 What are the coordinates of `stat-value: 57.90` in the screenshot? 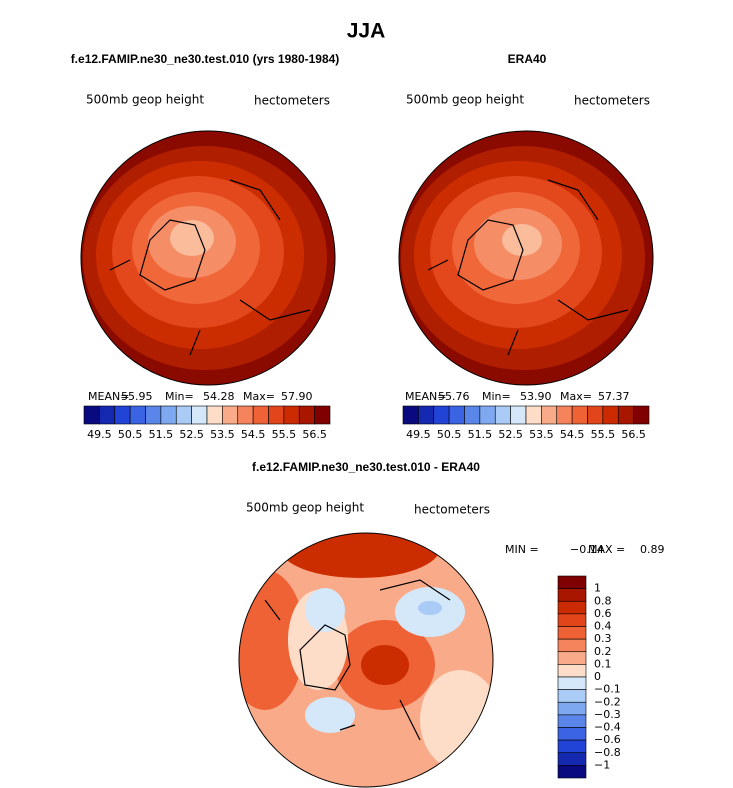 It's located at (297, 396).